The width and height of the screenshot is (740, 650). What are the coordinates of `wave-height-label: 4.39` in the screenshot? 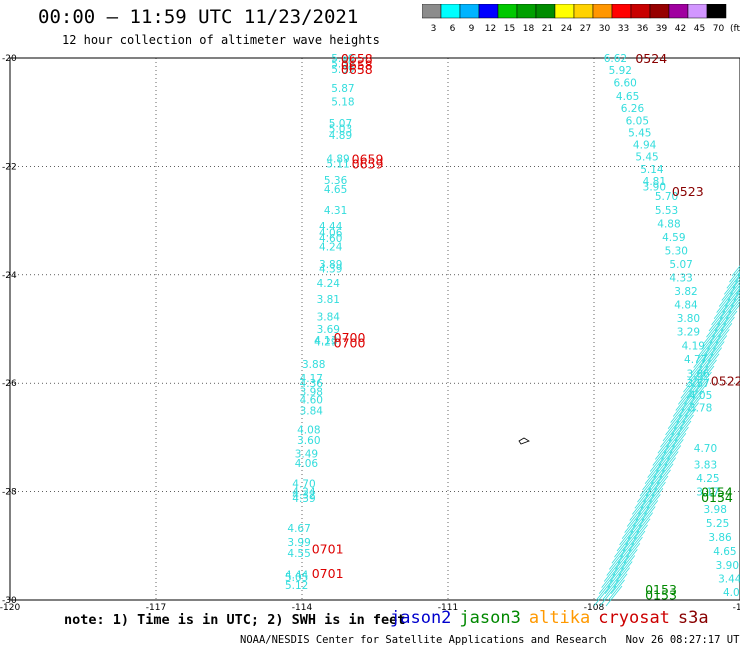 It's located at (330, 269).